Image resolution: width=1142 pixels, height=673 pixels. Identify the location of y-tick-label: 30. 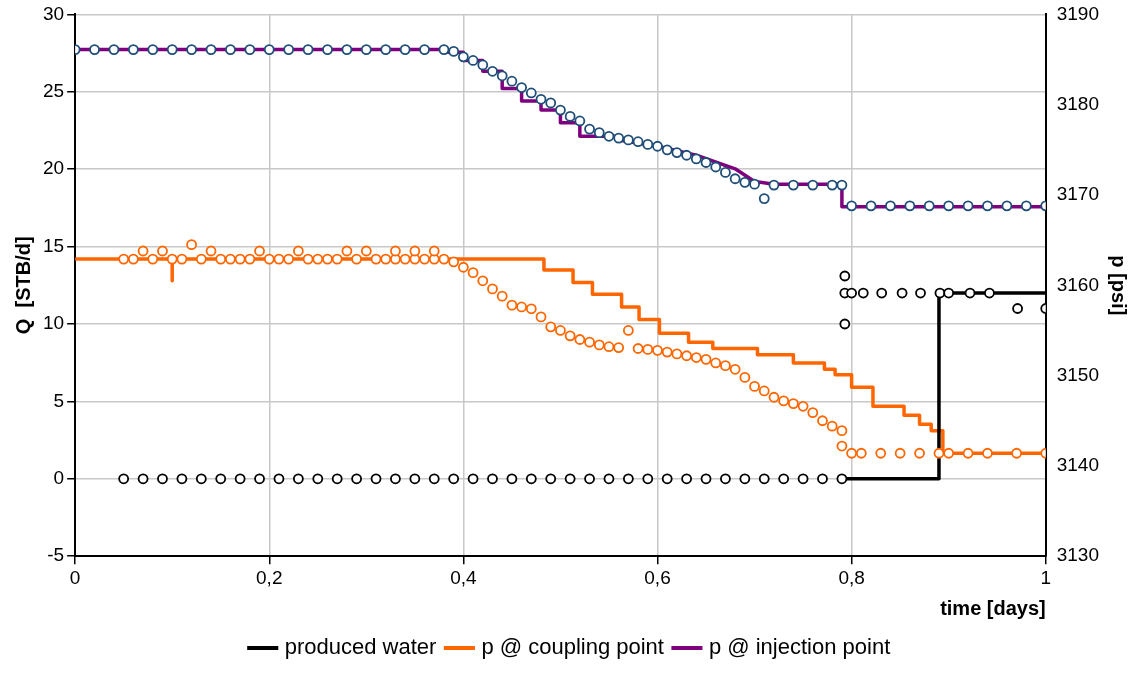
(53, 13).